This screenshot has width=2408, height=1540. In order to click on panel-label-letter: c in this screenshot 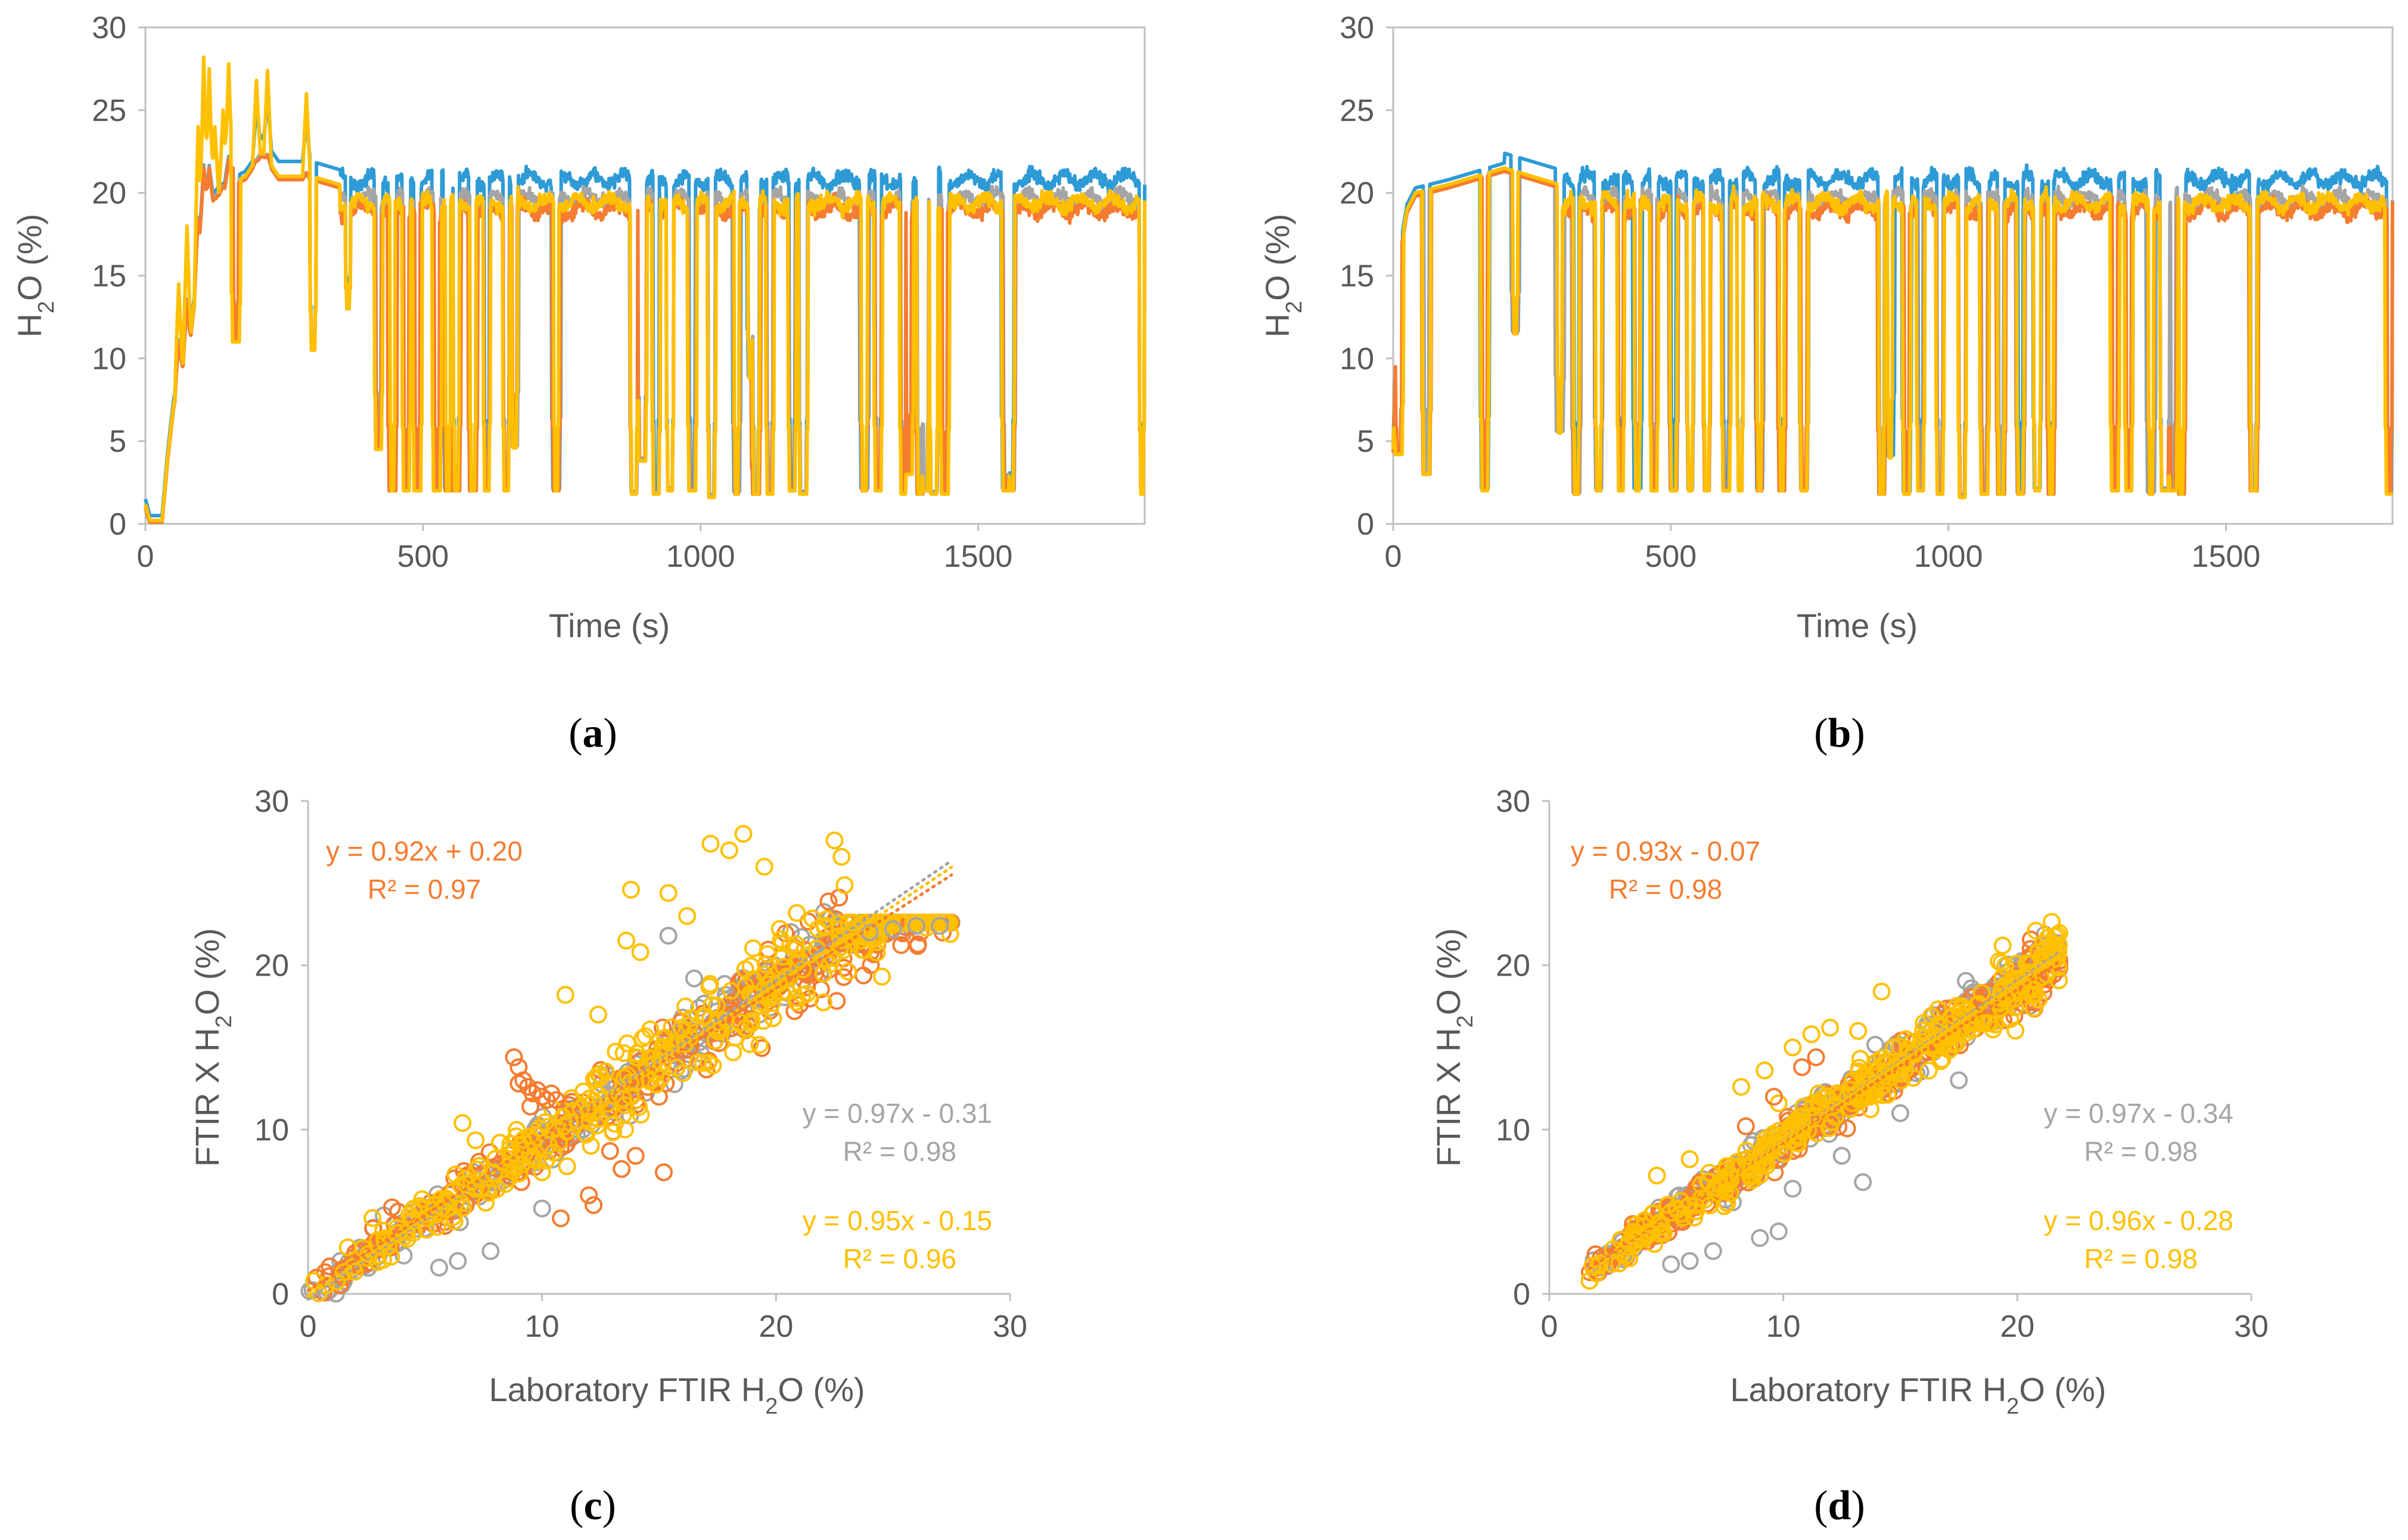, I will do `click(592, 1506)`.